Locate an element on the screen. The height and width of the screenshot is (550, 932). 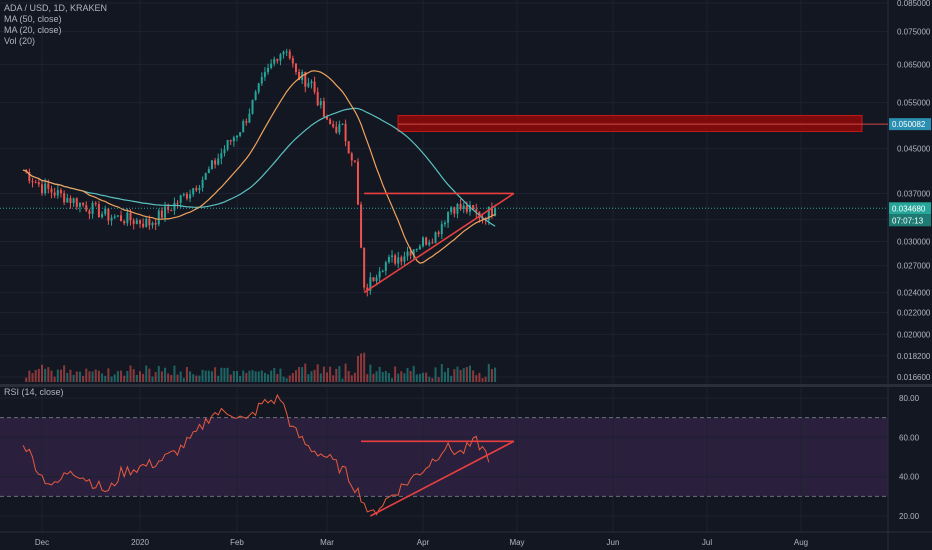
rsi-title: RSI (14, close) is located at coordinates (34, 392).